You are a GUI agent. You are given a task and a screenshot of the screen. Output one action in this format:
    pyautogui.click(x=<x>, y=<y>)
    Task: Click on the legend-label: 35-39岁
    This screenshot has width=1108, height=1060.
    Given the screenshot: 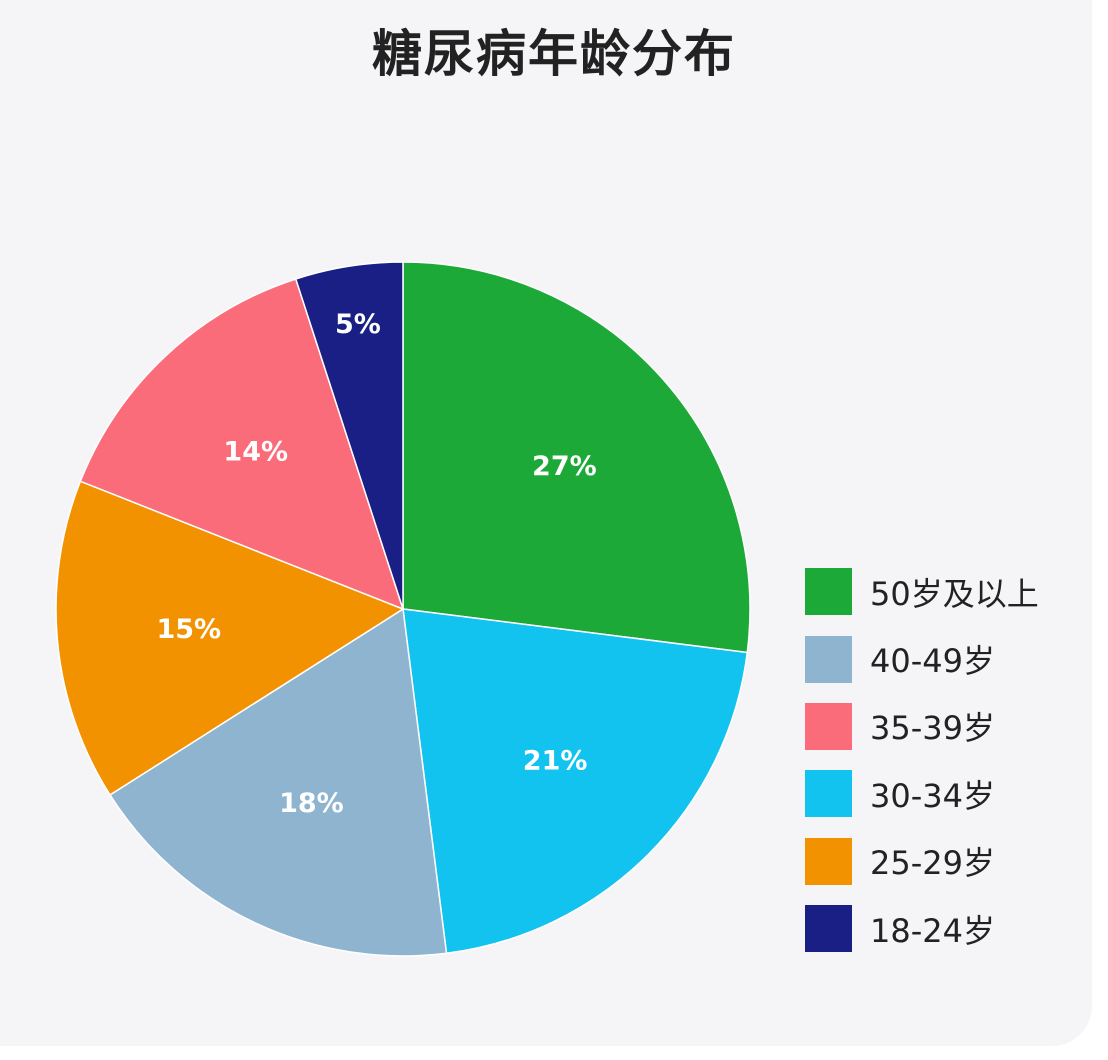 What is the action you would take?
    pyautogui.click(x=932, y=728)
    